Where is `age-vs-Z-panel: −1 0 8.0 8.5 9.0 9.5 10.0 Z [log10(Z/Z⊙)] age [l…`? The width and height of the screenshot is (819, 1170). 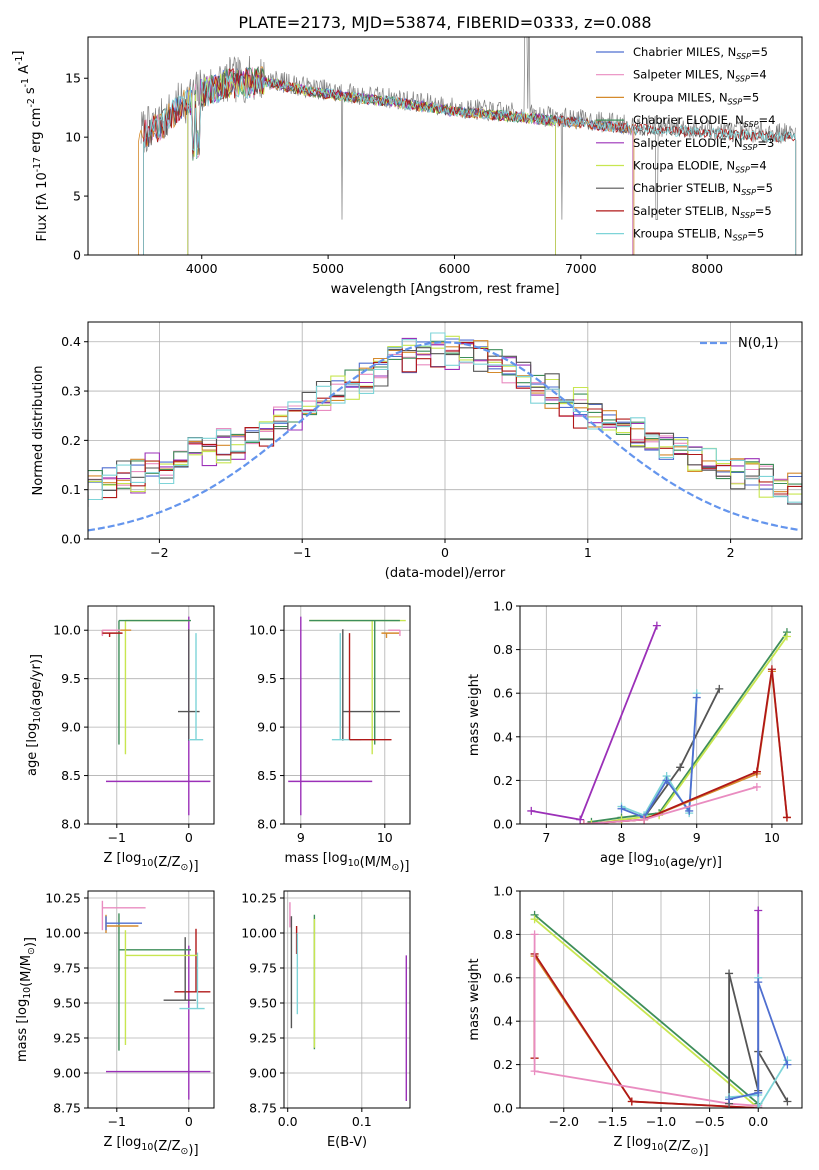 age-vs-Z-panel: −1 0 8.0 8.5 9.0 9.5 10.0 Z [log10(Z/Z⊙)] age [l… is located at coordinates (120, 739).